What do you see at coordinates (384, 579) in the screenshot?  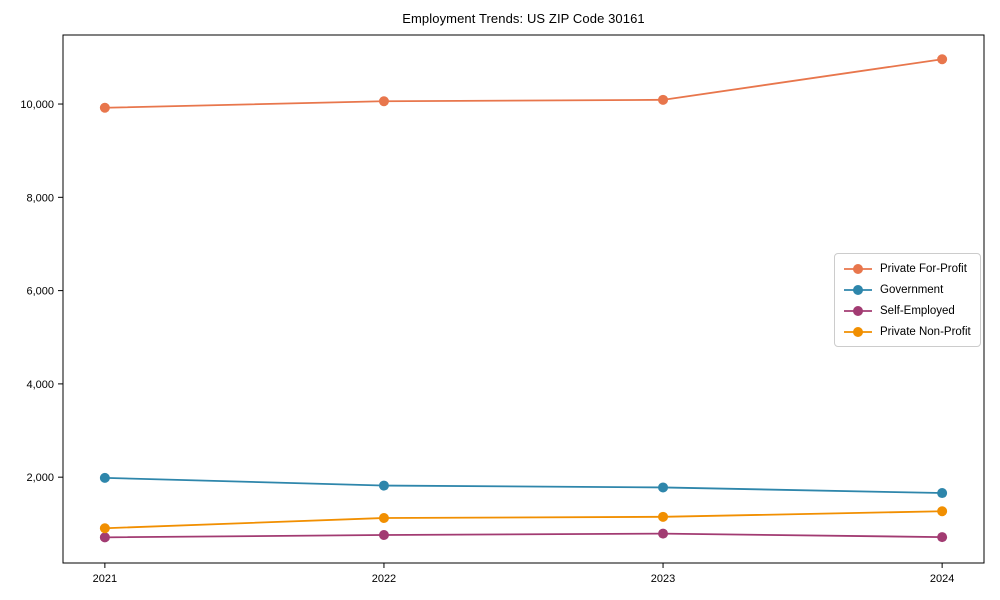 I see `x-tick-label: 2022` at bounding box center [384, 579].